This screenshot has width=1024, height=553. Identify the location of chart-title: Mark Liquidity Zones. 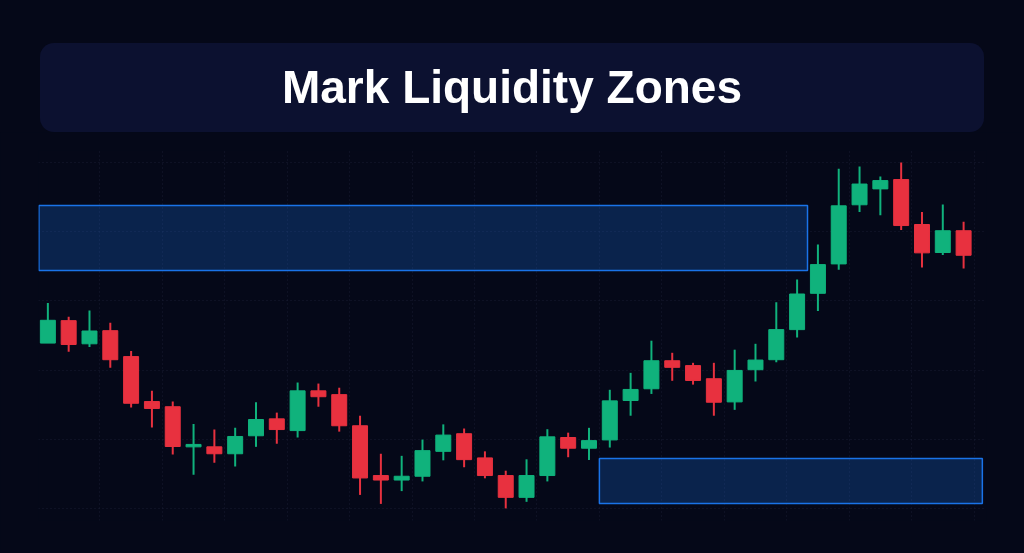
(512, 87).